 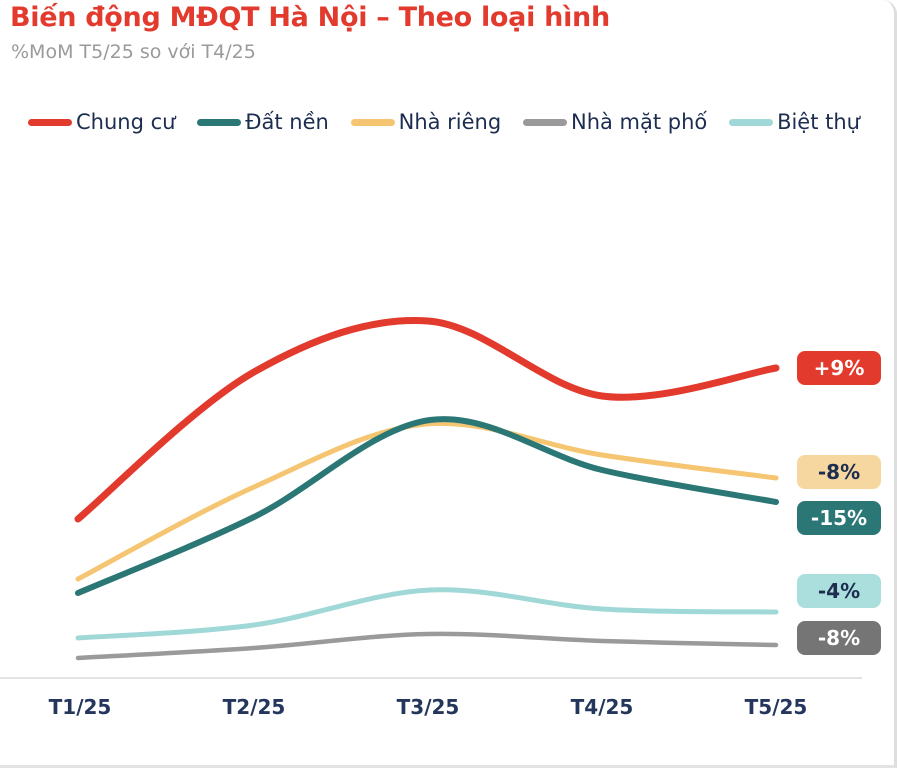 I want to click on x-tick-label: T3/25, so click(x=428, y=707).